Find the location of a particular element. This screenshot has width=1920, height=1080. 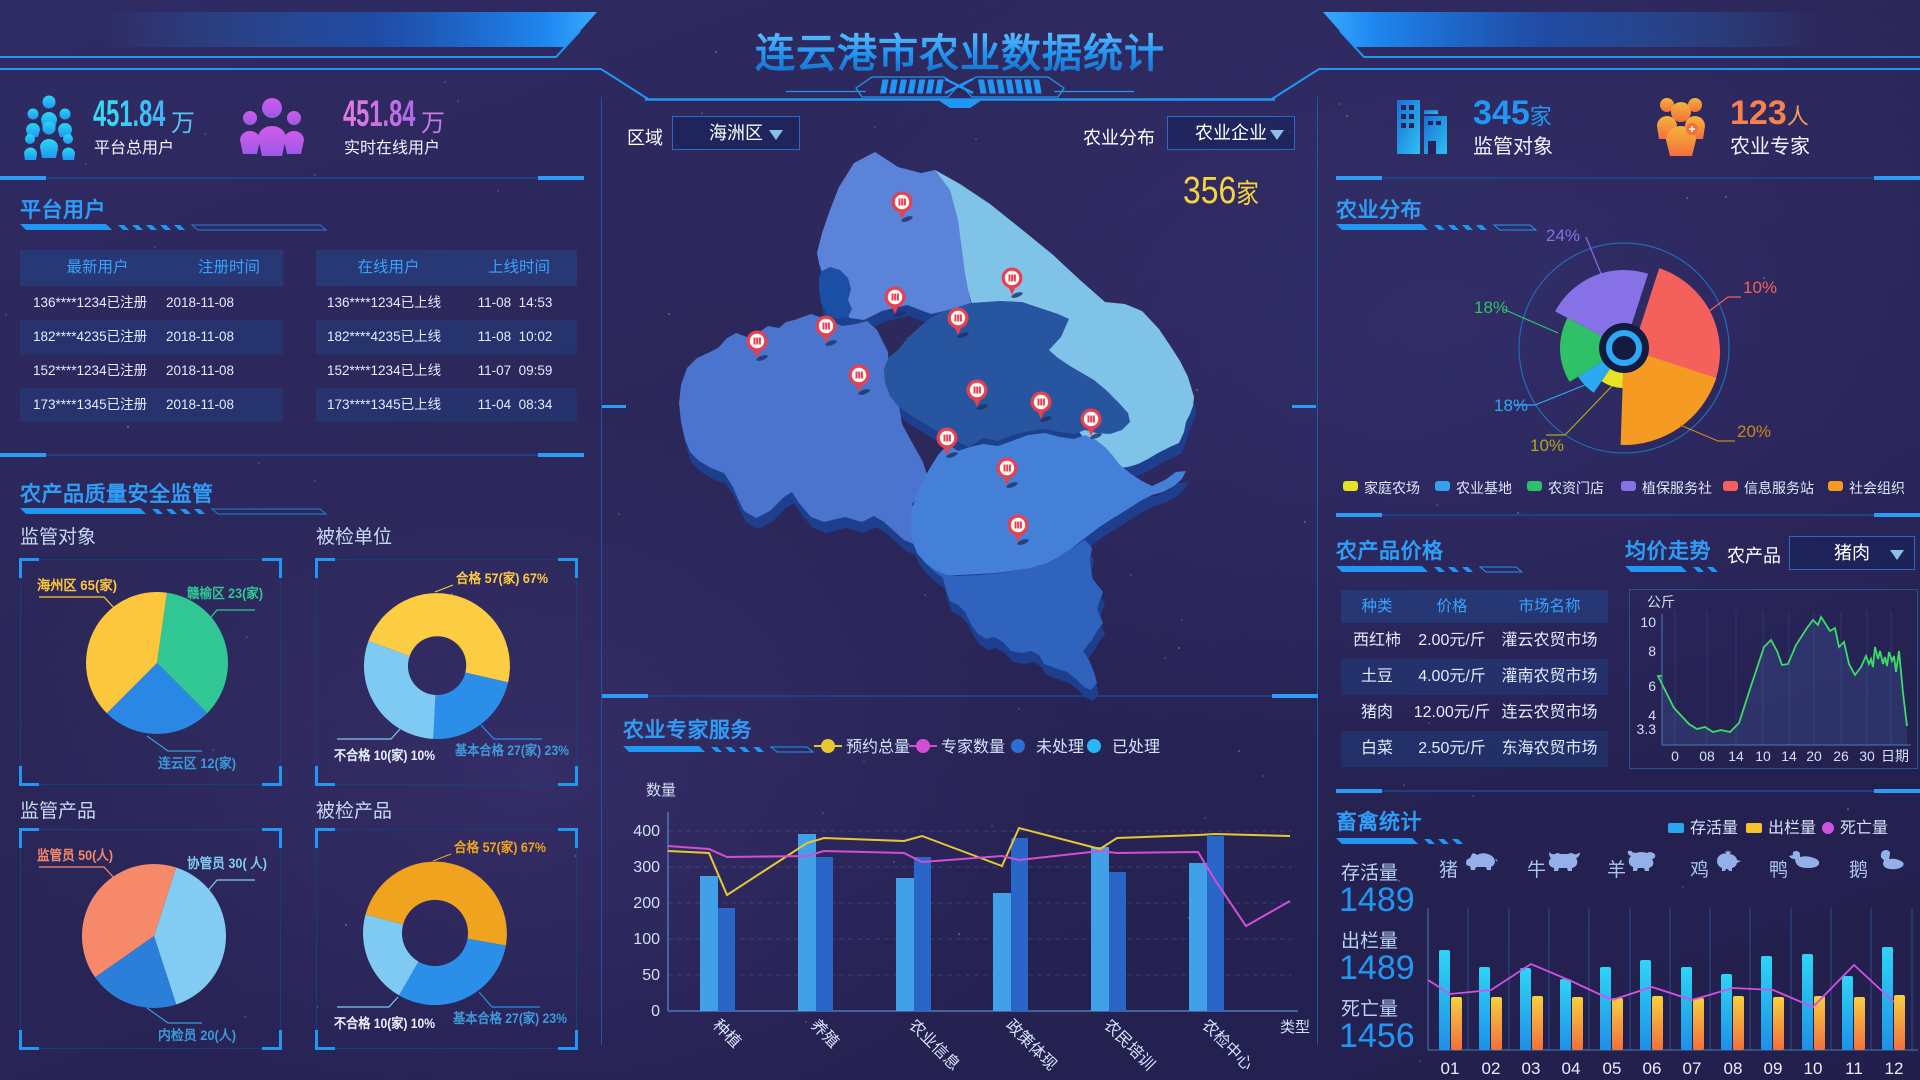

svg-text: 鸡 is located at coordinates (1699, 870).